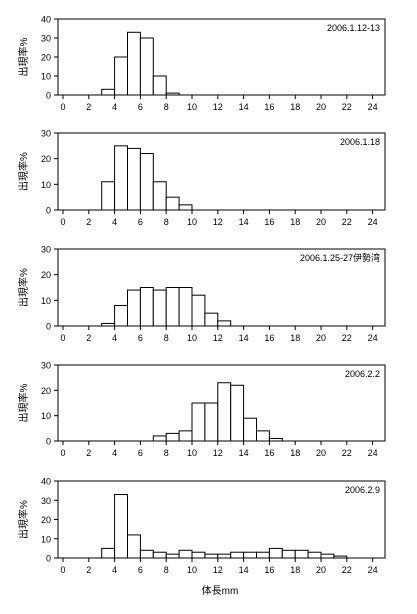  Describe the element at coordinates (362, 490) in the screenshot. I see `panel-label: 2006.2.9` at that location.